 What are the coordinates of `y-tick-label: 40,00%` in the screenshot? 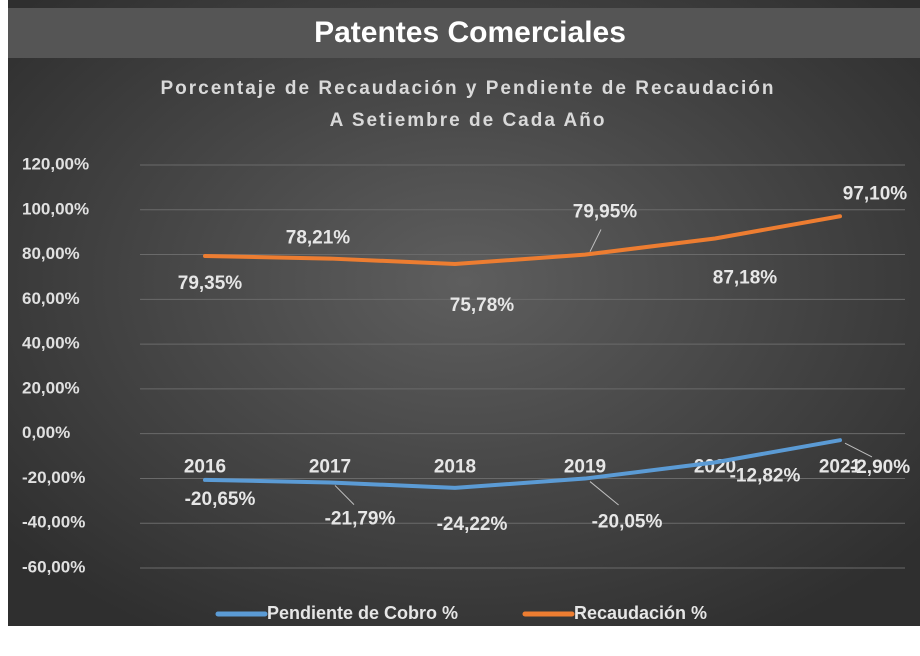 It's located at (51, 343).